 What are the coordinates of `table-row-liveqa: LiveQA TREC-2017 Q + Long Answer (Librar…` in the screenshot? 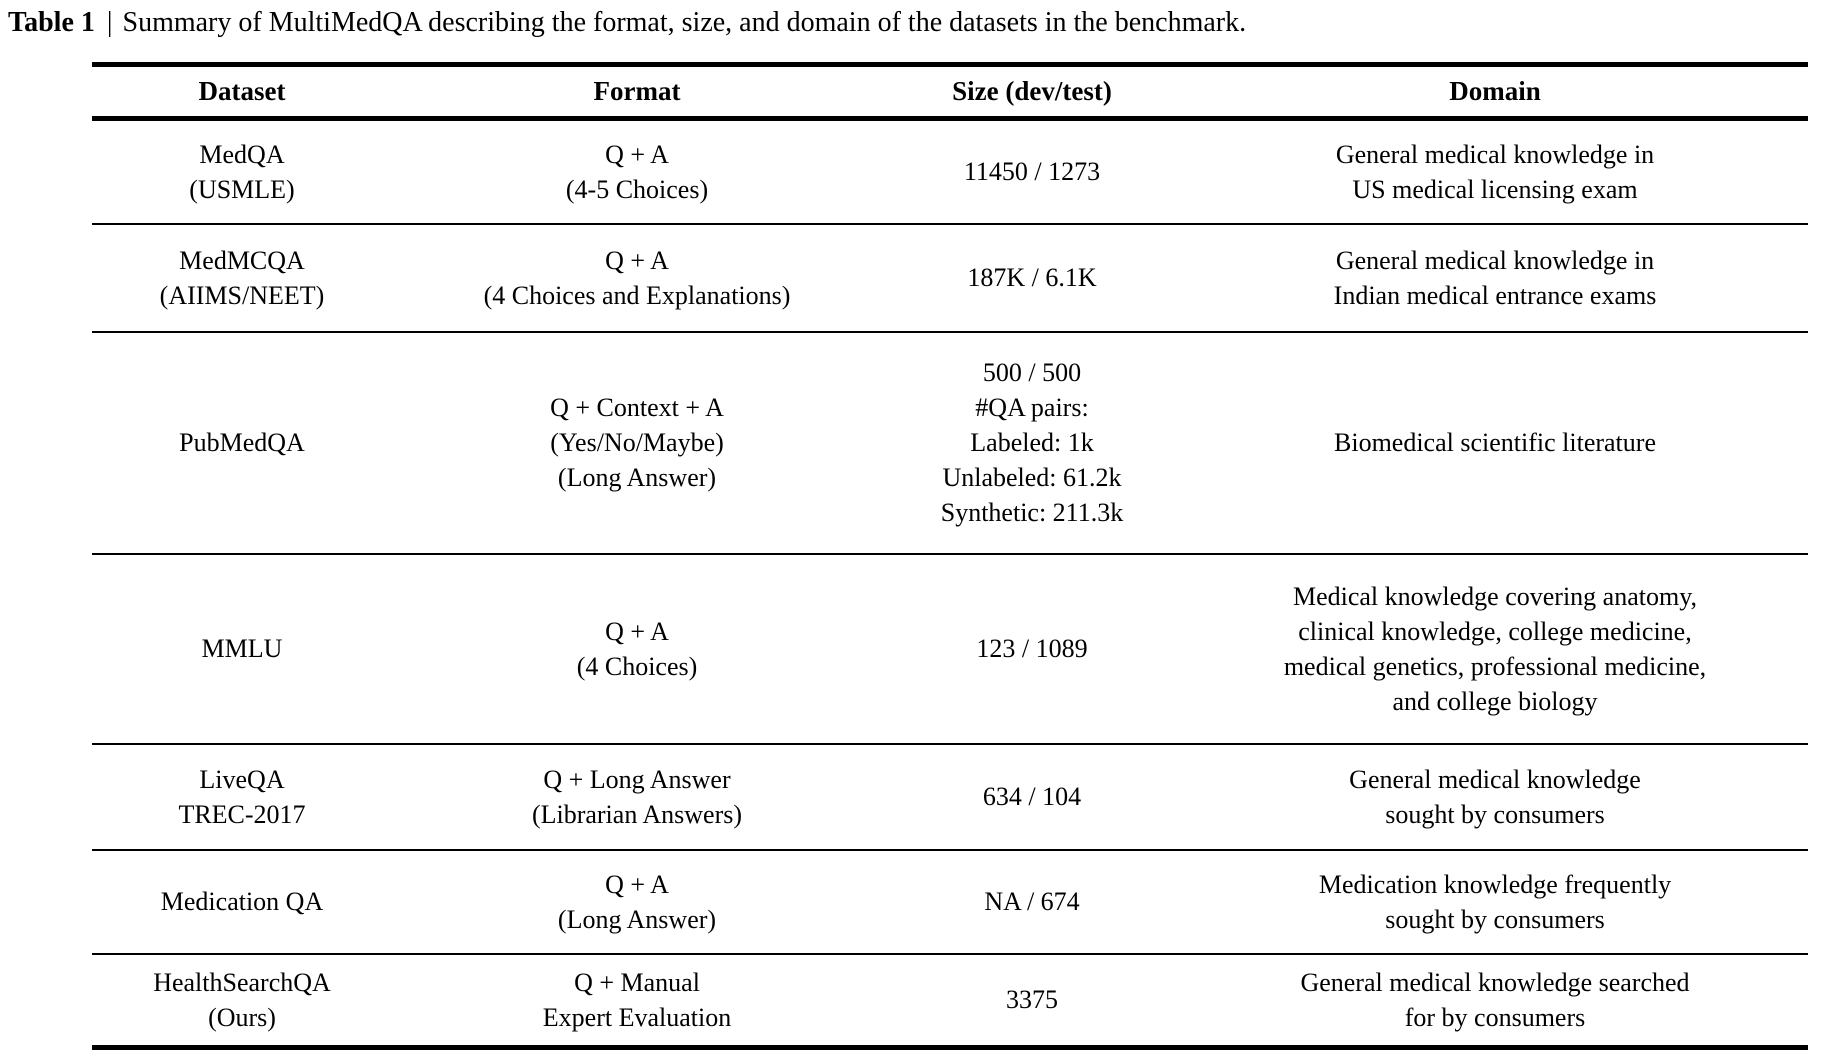 It's located at (950, 797).